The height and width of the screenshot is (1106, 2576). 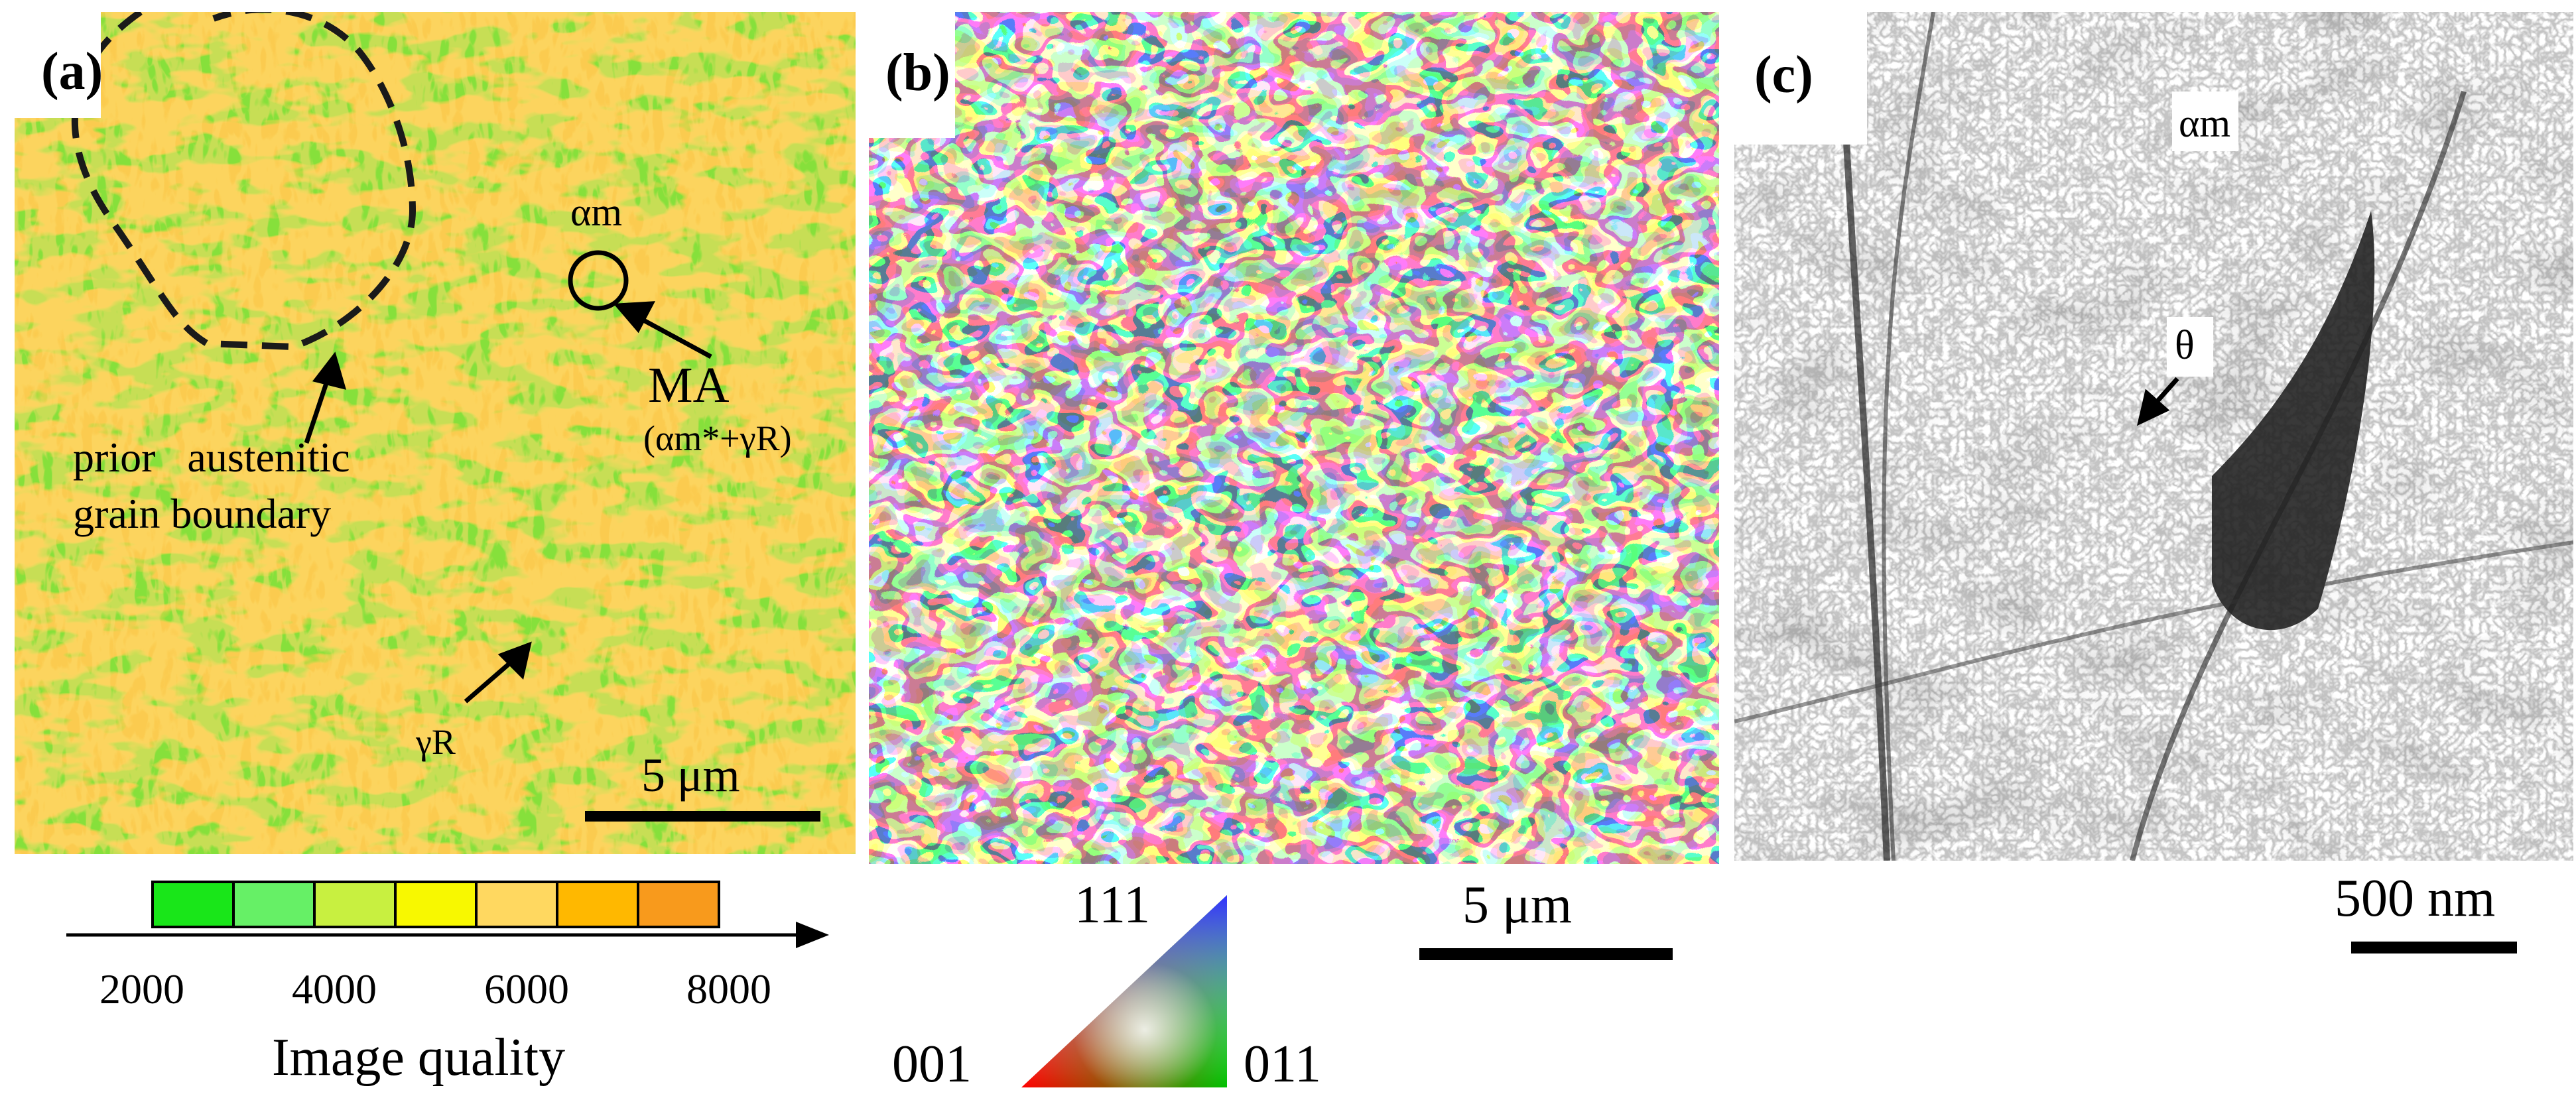 What do you see at coordinates (2190, 347) in the screenshot?
I see `theta-label: θ` at bounding box center [2190, 347].